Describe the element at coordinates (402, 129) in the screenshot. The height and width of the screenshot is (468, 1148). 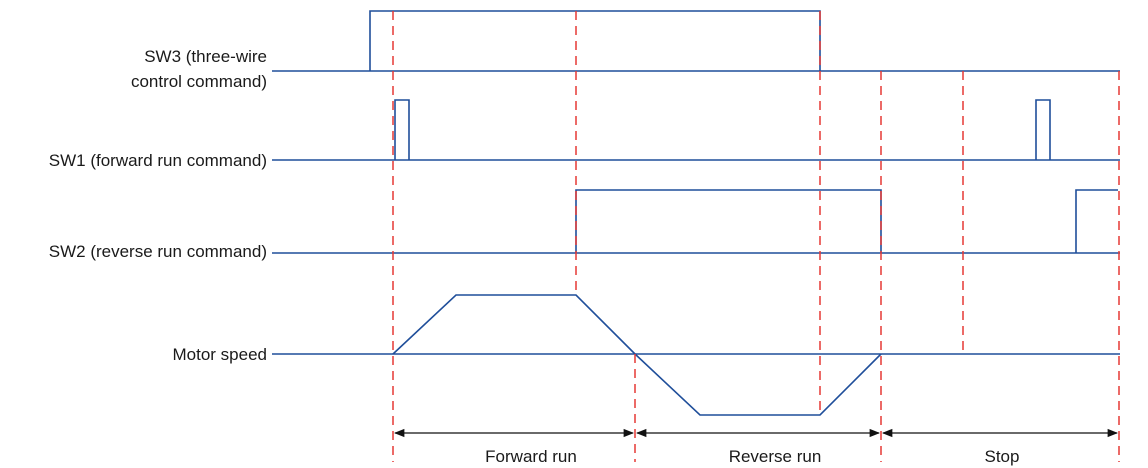
I see `sw1-pulse-forward` at that location.